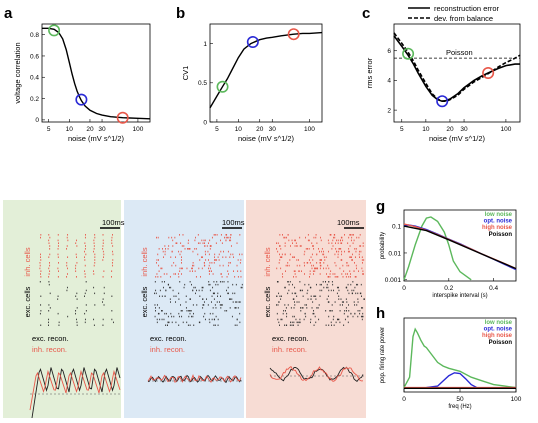 The width and height of the screenshot is (538, 423). I want to click on exc-cells-label-d: exc. cells, so click(27, 301).